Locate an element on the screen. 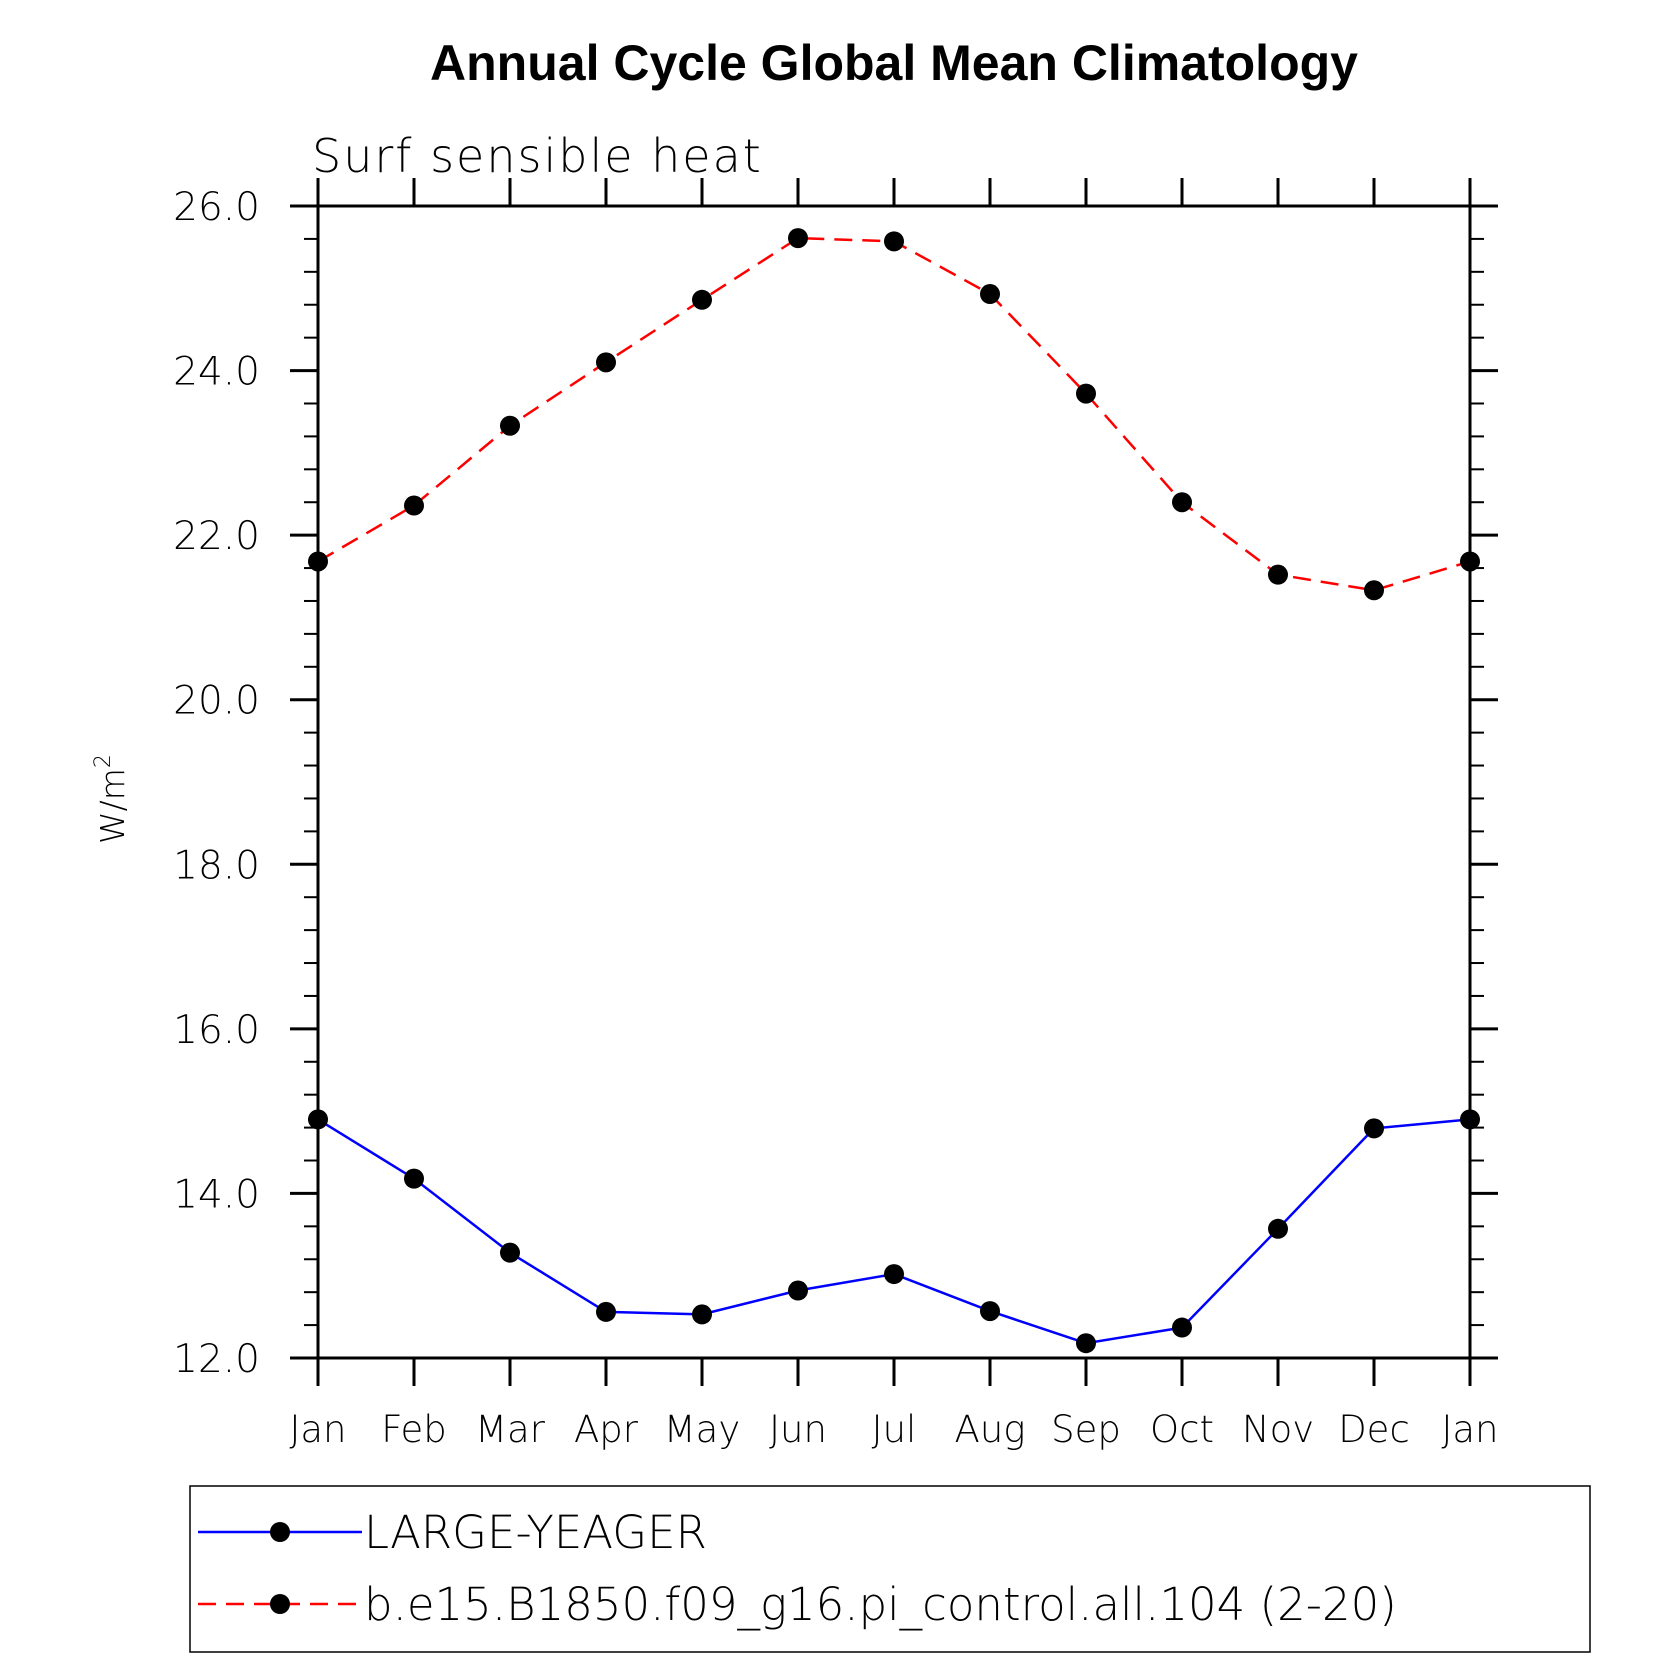  x-tick-label: Jul is located at coordinates (894, 1429).